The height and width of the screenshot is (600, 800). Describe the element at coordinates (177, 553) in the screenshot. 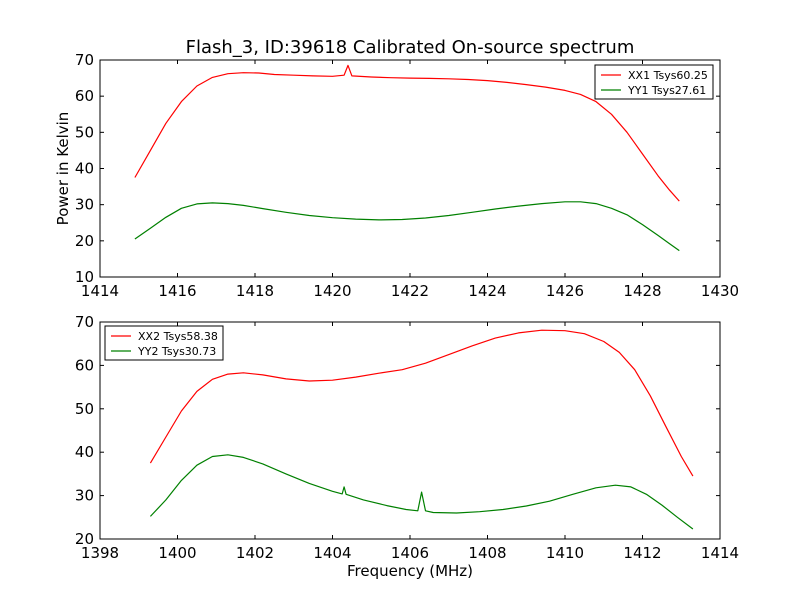

I see `x-tick-label: 1400` at that location.